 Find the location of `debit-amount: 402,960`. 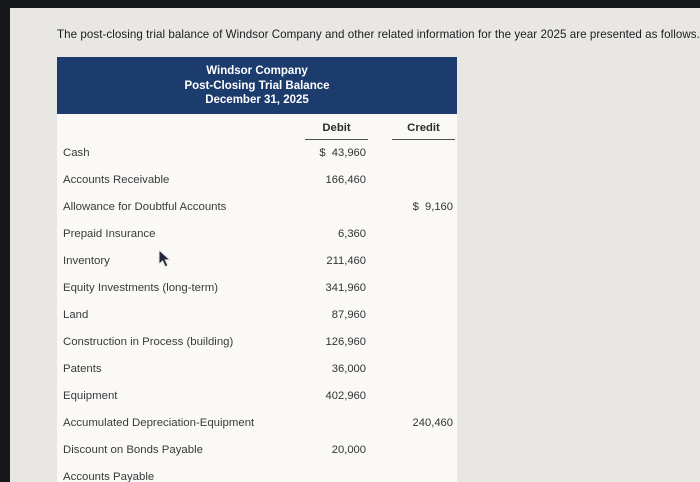

debit-amount: 402,960 is located at coordinates (345, 395).